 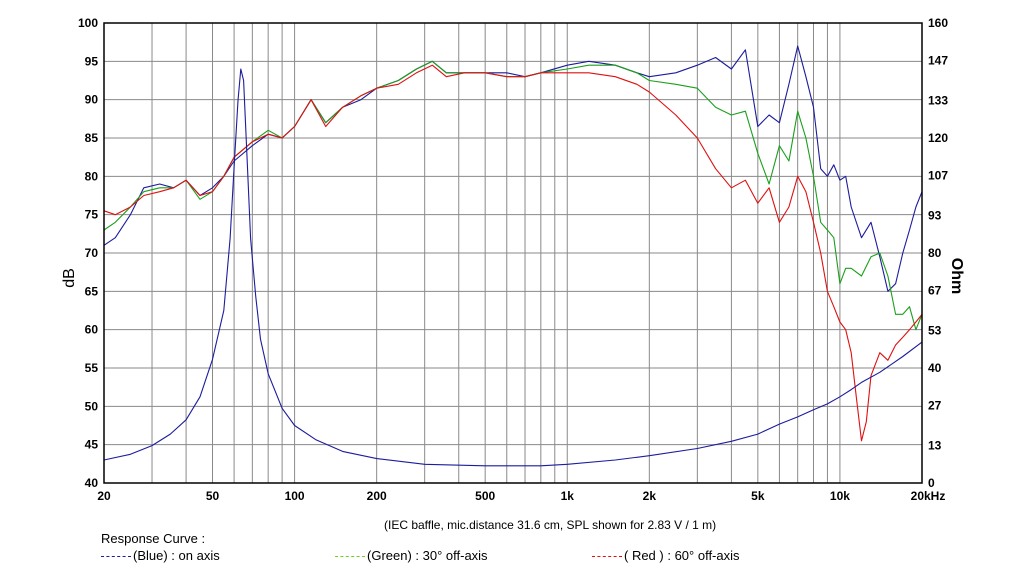 What do you see at coordinates (176, 555) in the screenshot?
I see `legend-label-blue: (Blue) : on axis` at bounding box center [176, 555].